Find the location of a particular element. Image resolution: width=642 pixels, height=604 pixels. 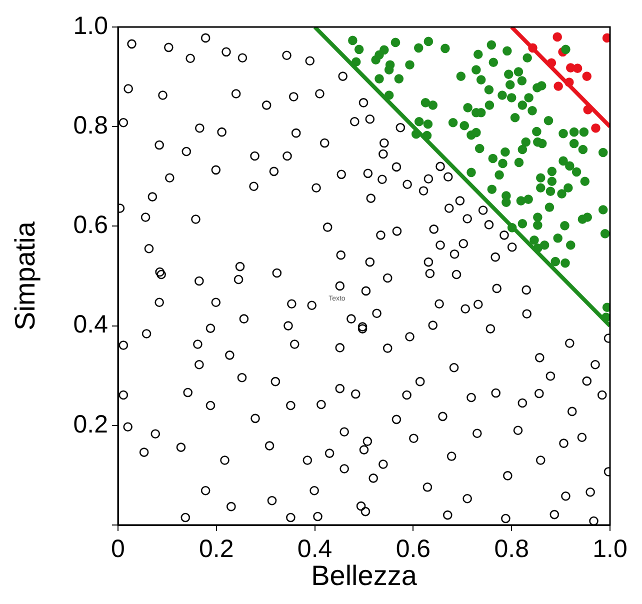

x-tick-label: 0 is located at coordinates (118, 548).